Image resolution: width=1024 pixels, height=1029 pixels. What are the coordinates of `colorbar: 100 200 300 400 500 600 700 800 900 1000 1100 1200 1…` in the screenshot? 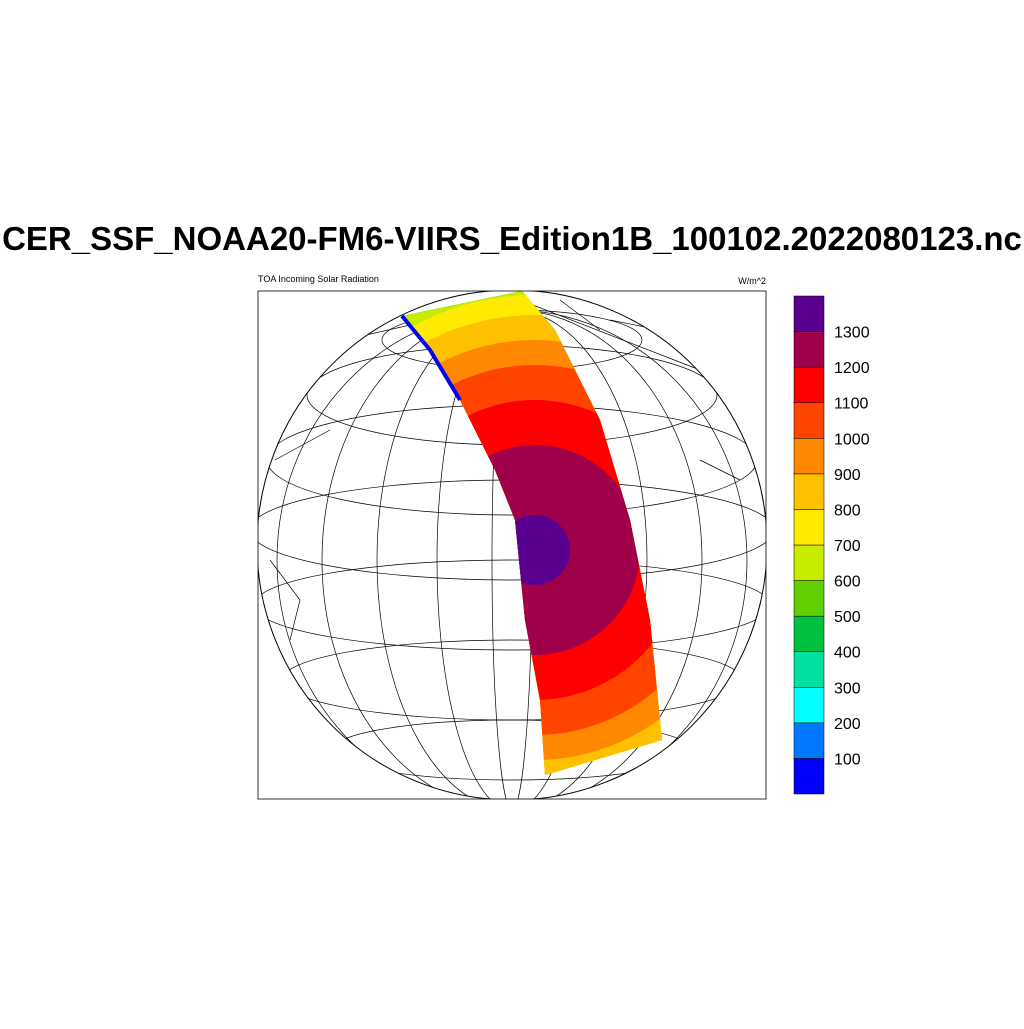 It's located at (831, 545).